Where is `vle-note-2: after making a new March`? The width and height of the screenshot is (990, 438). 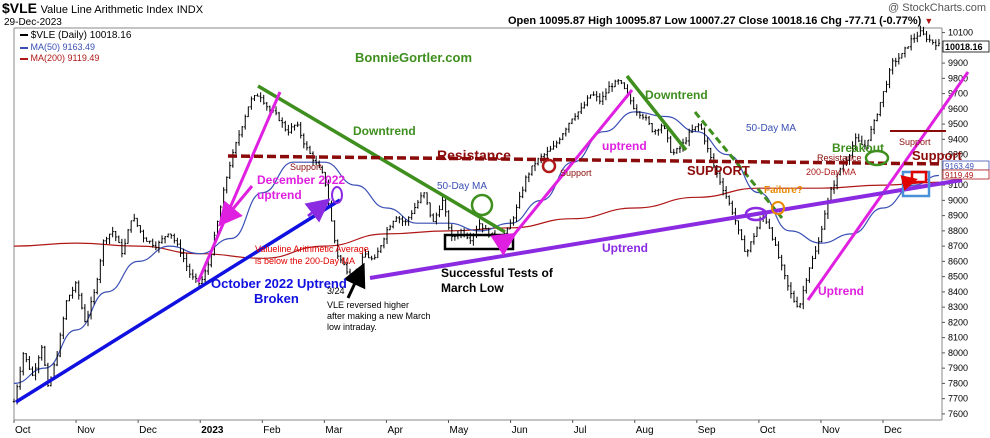
vle-note-2: after making a new March is located at coordinates (379, 316).